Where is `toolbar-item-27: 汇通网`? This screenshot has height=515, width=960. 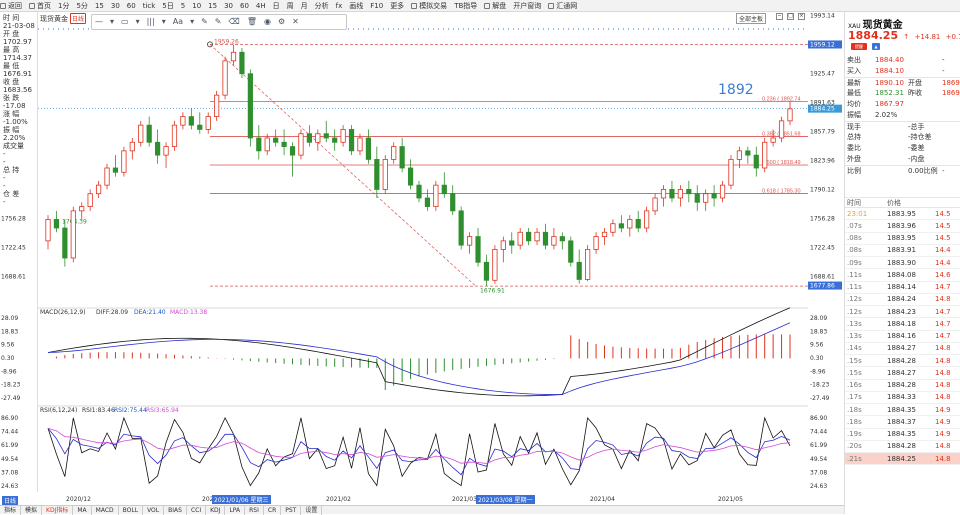
toolbar-item-27: 汇通网 is located at coordinates (562, 6).